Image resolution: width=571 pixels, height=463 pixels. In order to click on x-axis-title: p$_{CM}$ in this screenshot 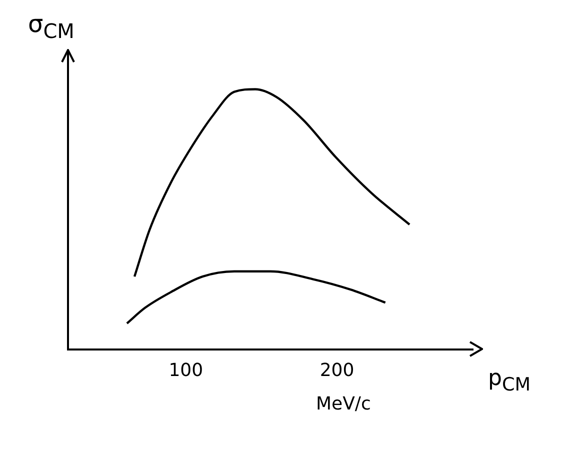, I will do `click(509, 381)`.